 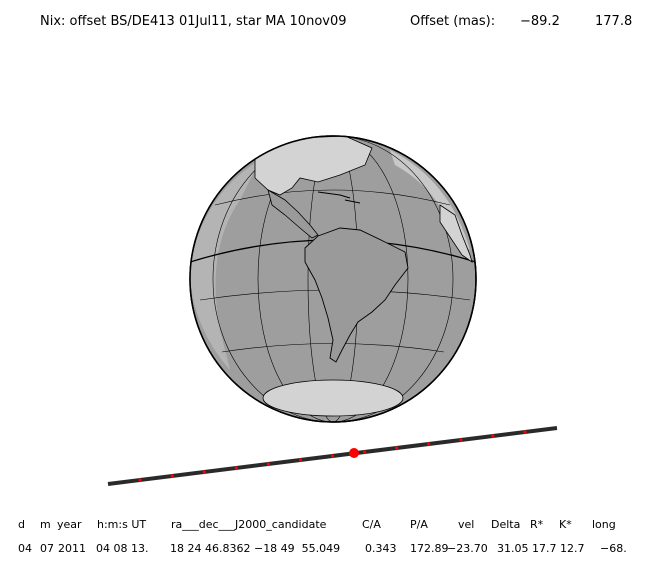 I want to click on offset-y-value: 177.8, so click(x=614, y=21).